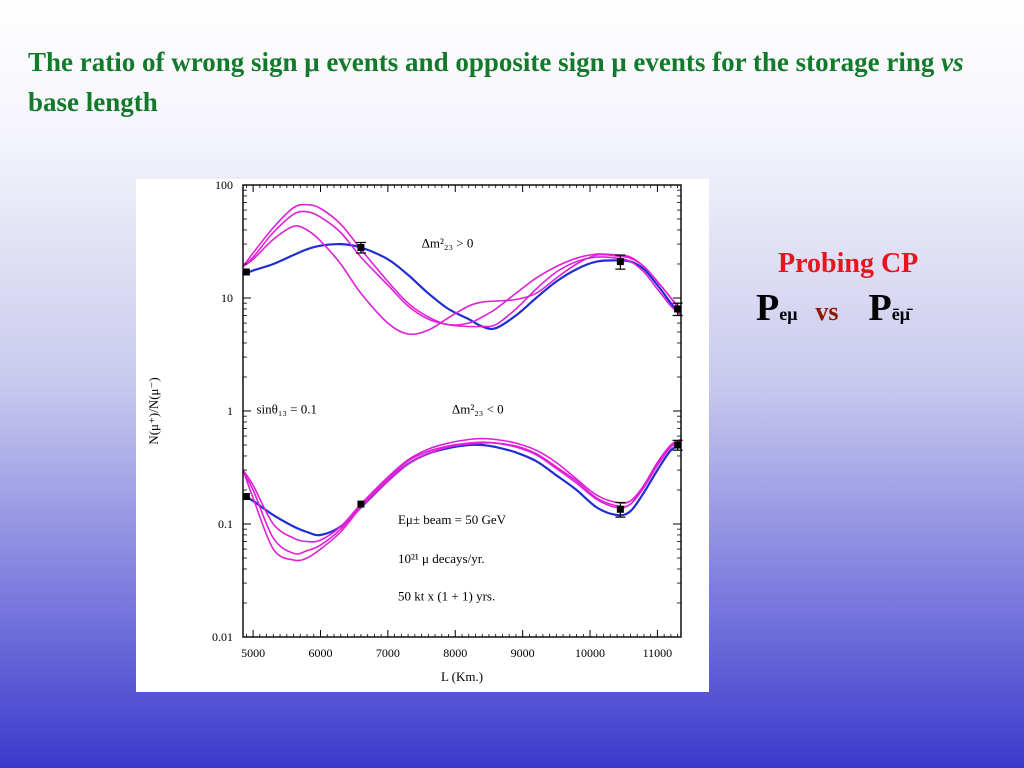  I want to click on x-tick-label-11000: 11000, so click(658, 653).